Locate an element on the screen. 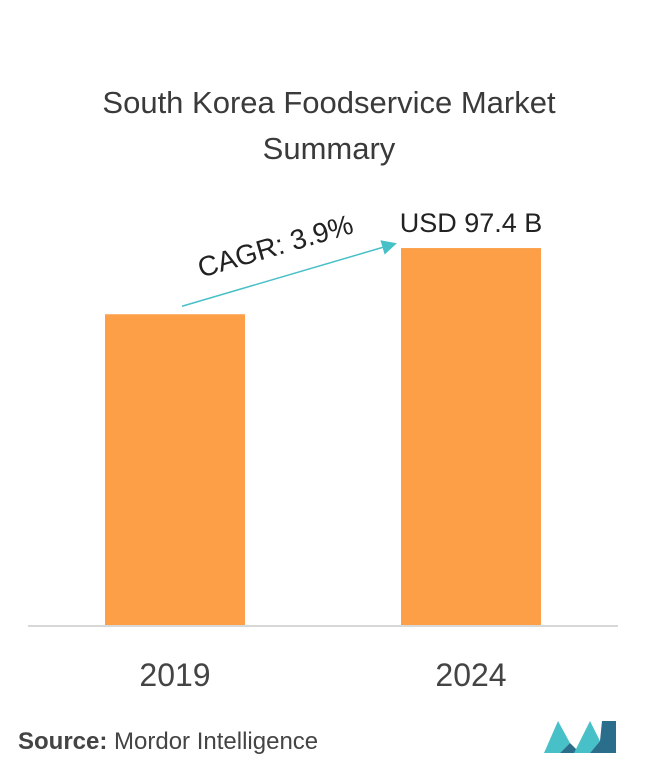  source-text: Mordor Intelligence is located at coordinates (216, 741).